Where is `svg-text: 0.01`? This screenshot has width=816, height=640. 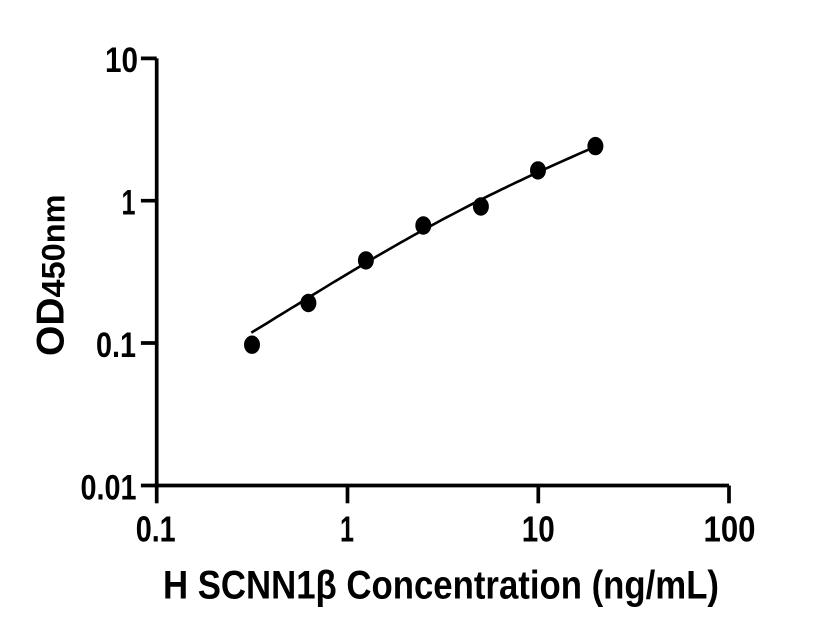 svg-text: 0.01 is located at coordinates (109, 487).